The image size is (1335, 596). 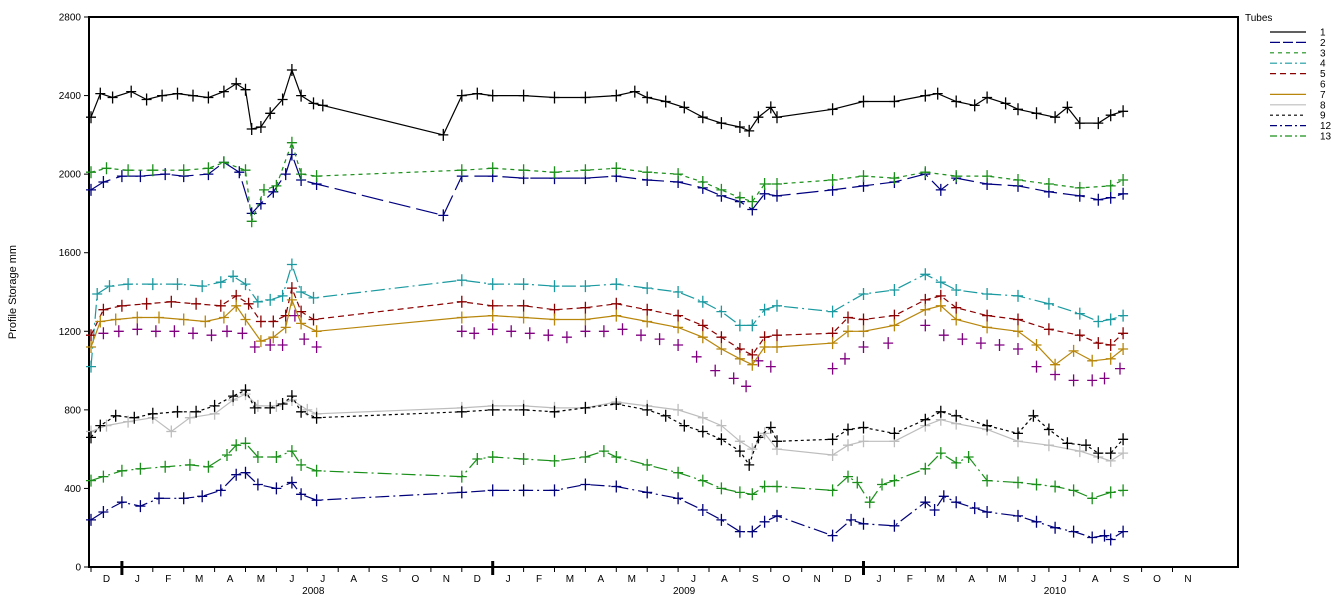 What do you see at coordinates (1298, 53) in the screenshot?
I see `legend-item: 3` at bounding box center [1298, 53].